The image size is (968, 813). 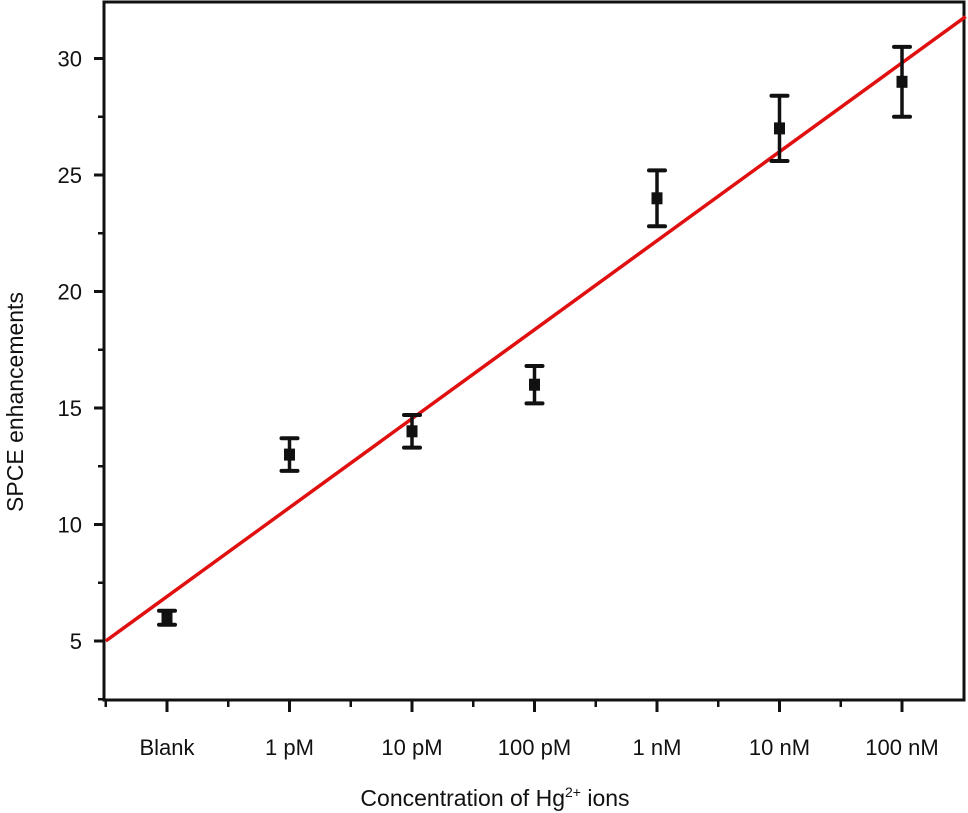 What do you see at coordinates (70, 292) in the screenshot?
I see `y-tick-label: 20` at bounding box center [70, 292].